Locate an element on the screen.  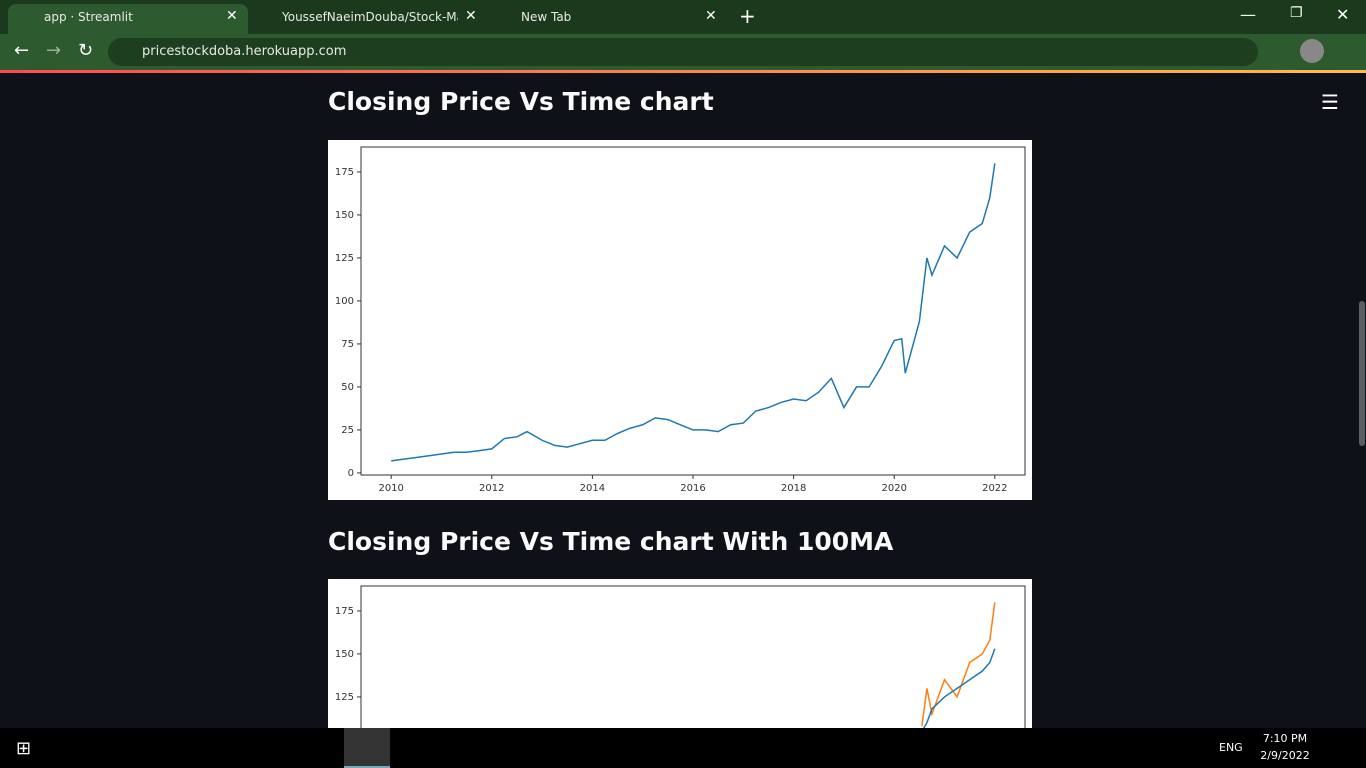
clock: 7:10 PM 2/9/2022 is located at coordinates (1285, 747).